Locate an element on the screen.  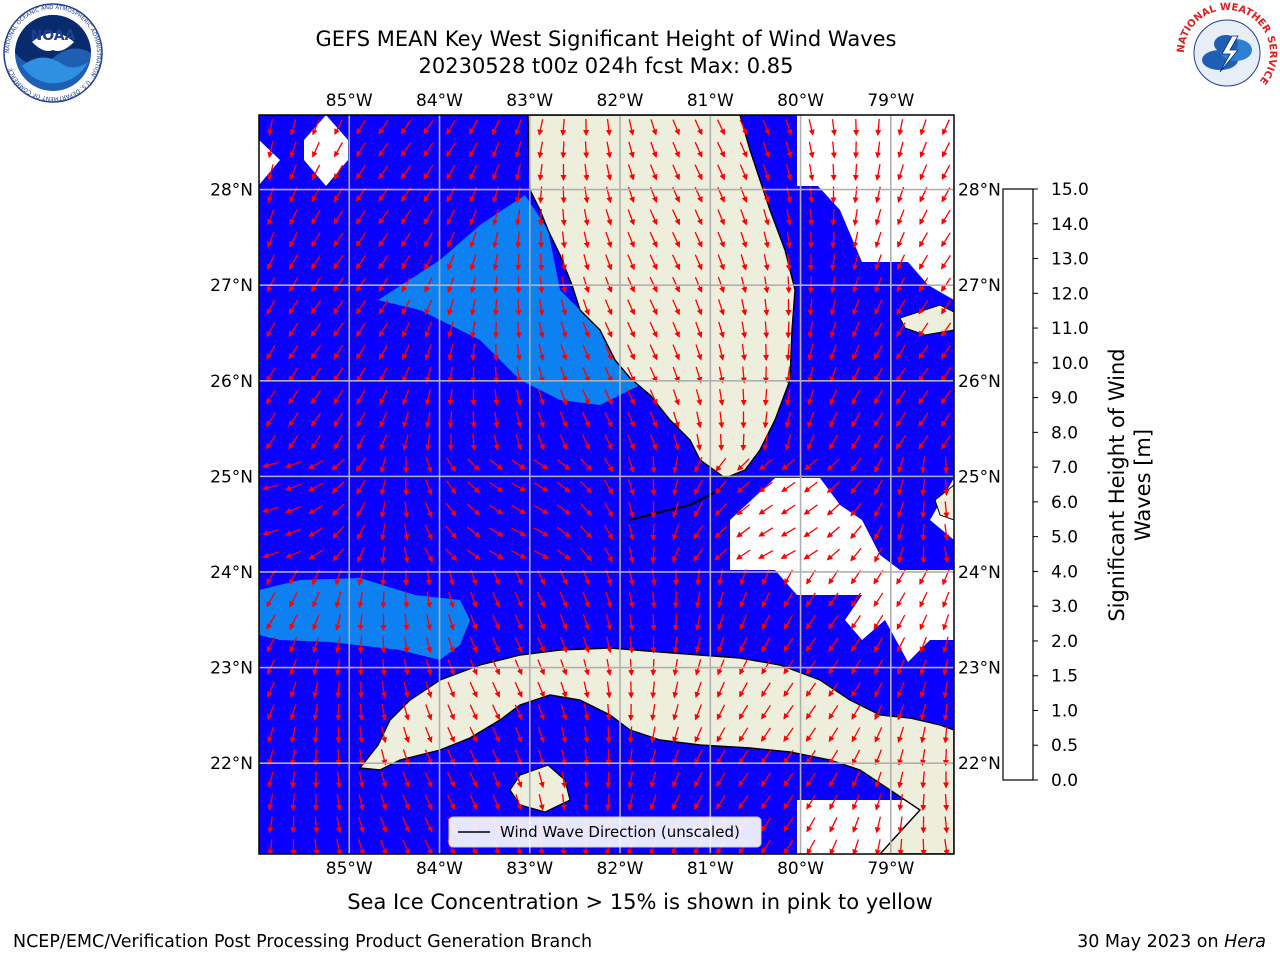
colorbar-tick-label: 9.0 is located at coordinates (1064, 399).